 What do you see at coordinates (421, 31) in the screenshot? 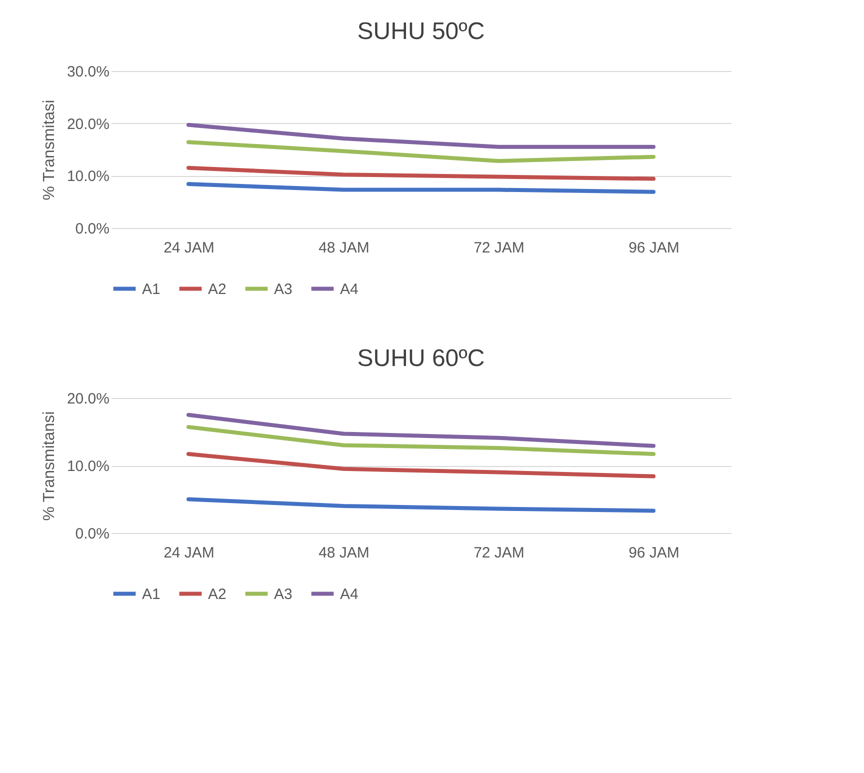
I see `chart-title: SUHU 50ºC` at bounding box center [421, 31].